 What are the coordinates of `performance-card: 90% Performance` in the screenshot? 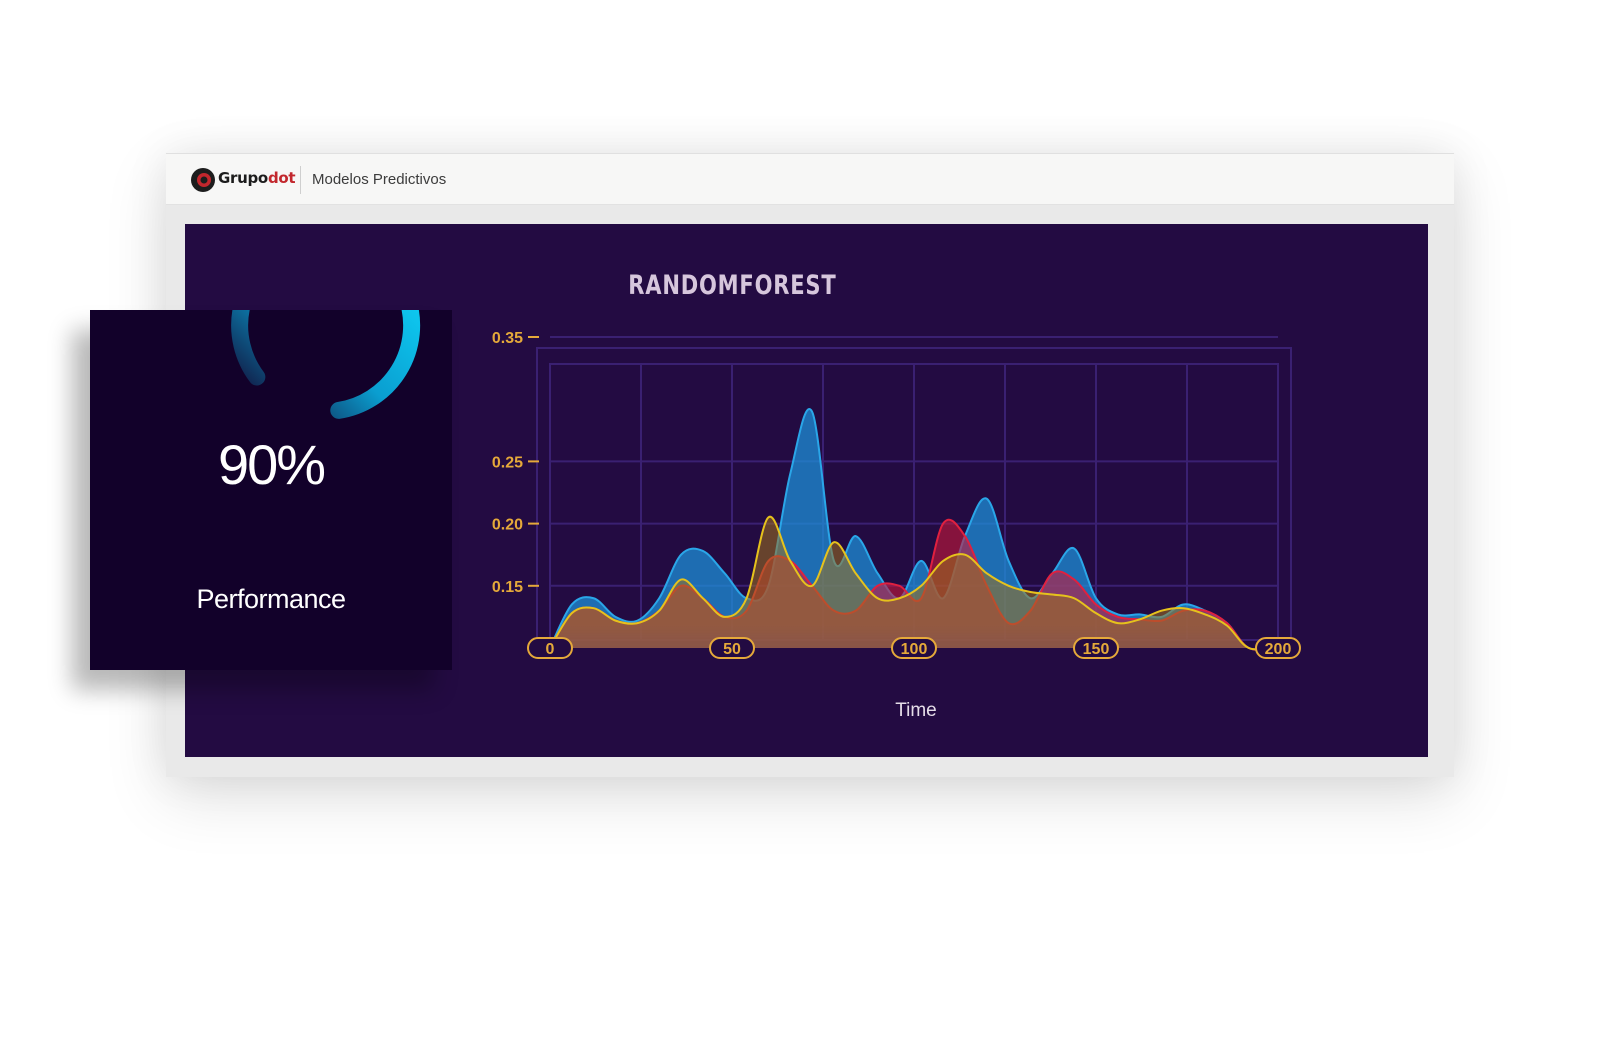 It's located at (271, 490).